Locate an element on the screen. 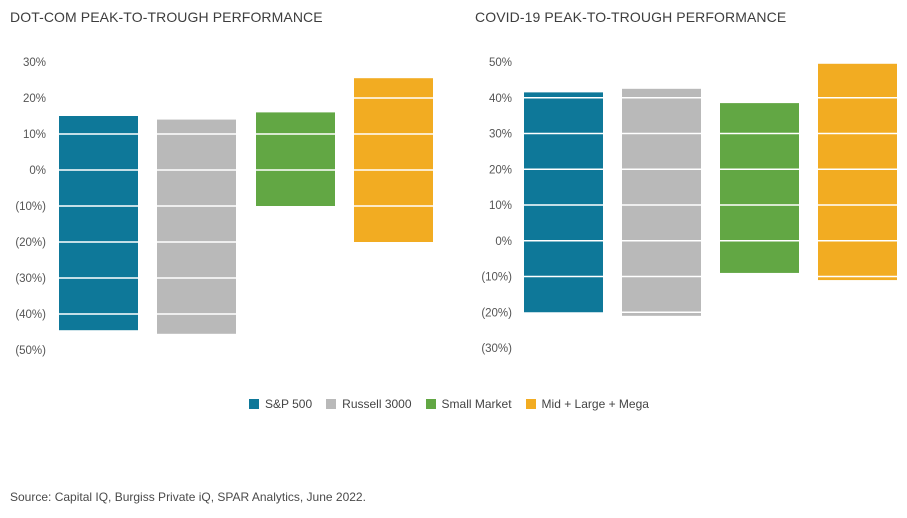 Image resolution: width=907 pixels, height=518 pixels. covid-y-tick-label: (20%) is located at coordinates (496, 313).